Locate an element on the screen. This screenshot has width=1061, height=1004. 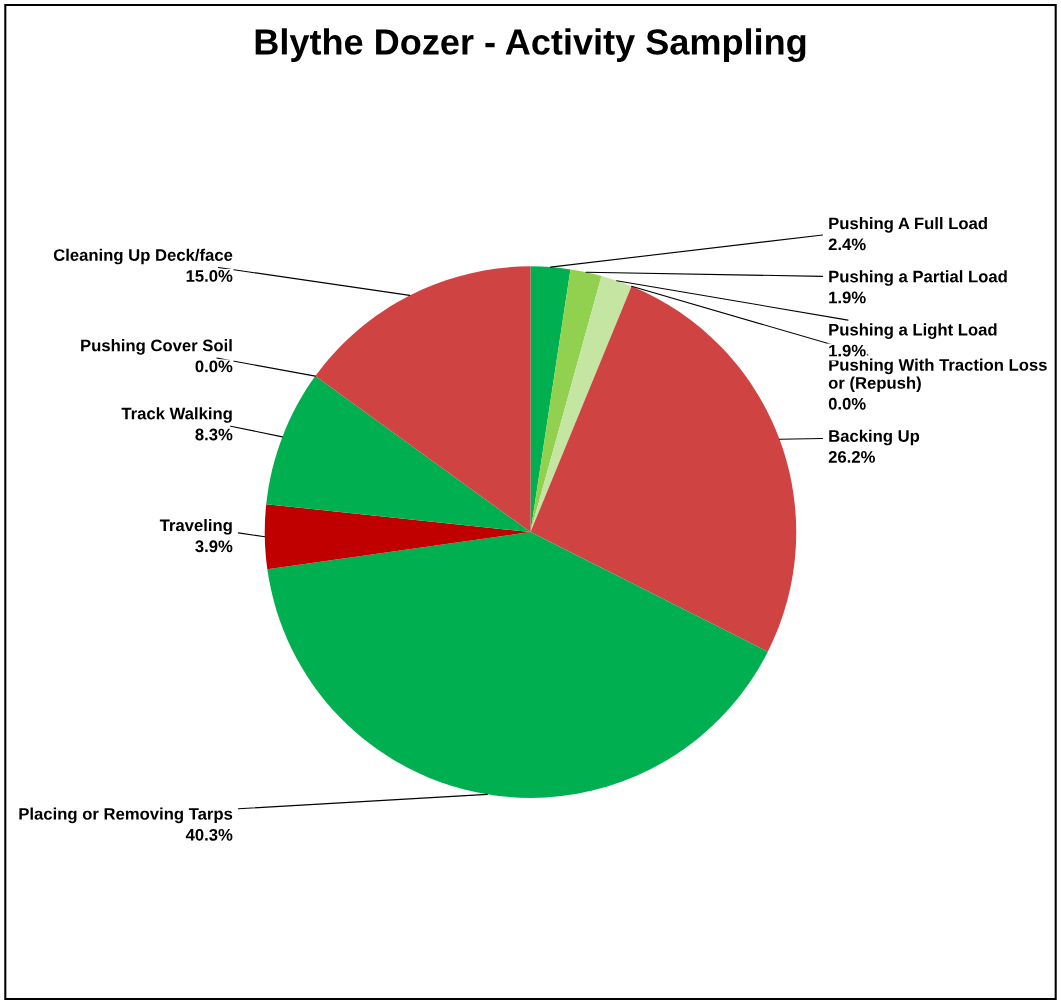
slice-label: Track Walking is located at coordinates (176, 415).